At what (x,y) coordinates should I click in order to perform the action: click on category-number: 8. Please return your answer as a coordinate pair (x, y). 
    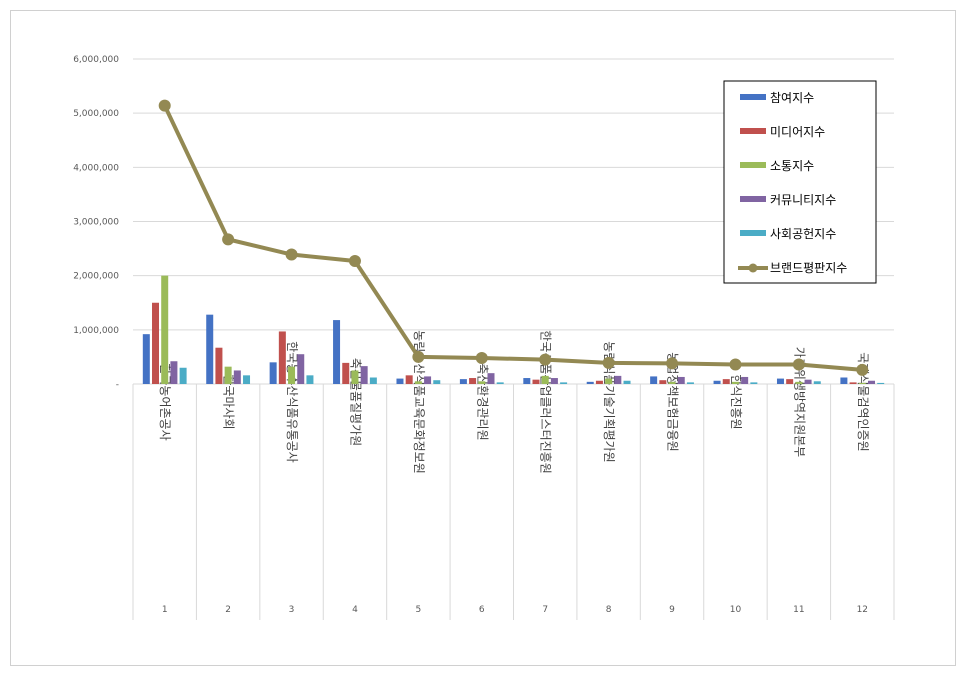
    Looking at the image, I should click on (609, 610).